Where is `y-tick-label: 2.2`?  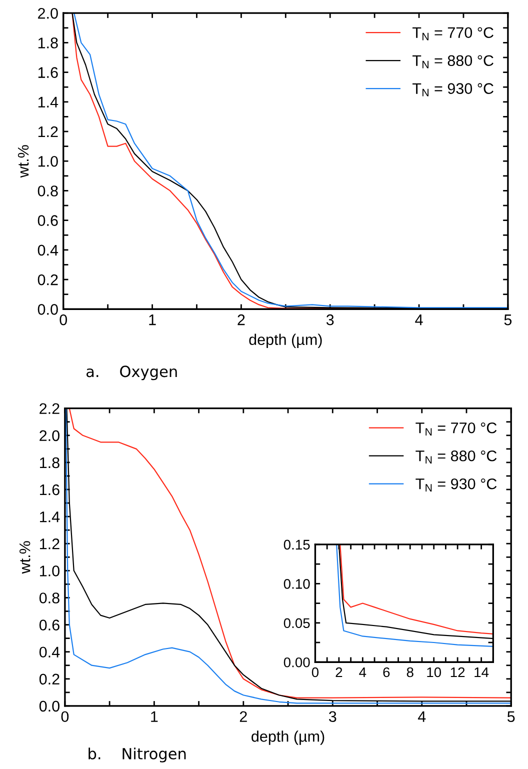 y-tick-label: 2.2 is located at coordinates (50, 408).